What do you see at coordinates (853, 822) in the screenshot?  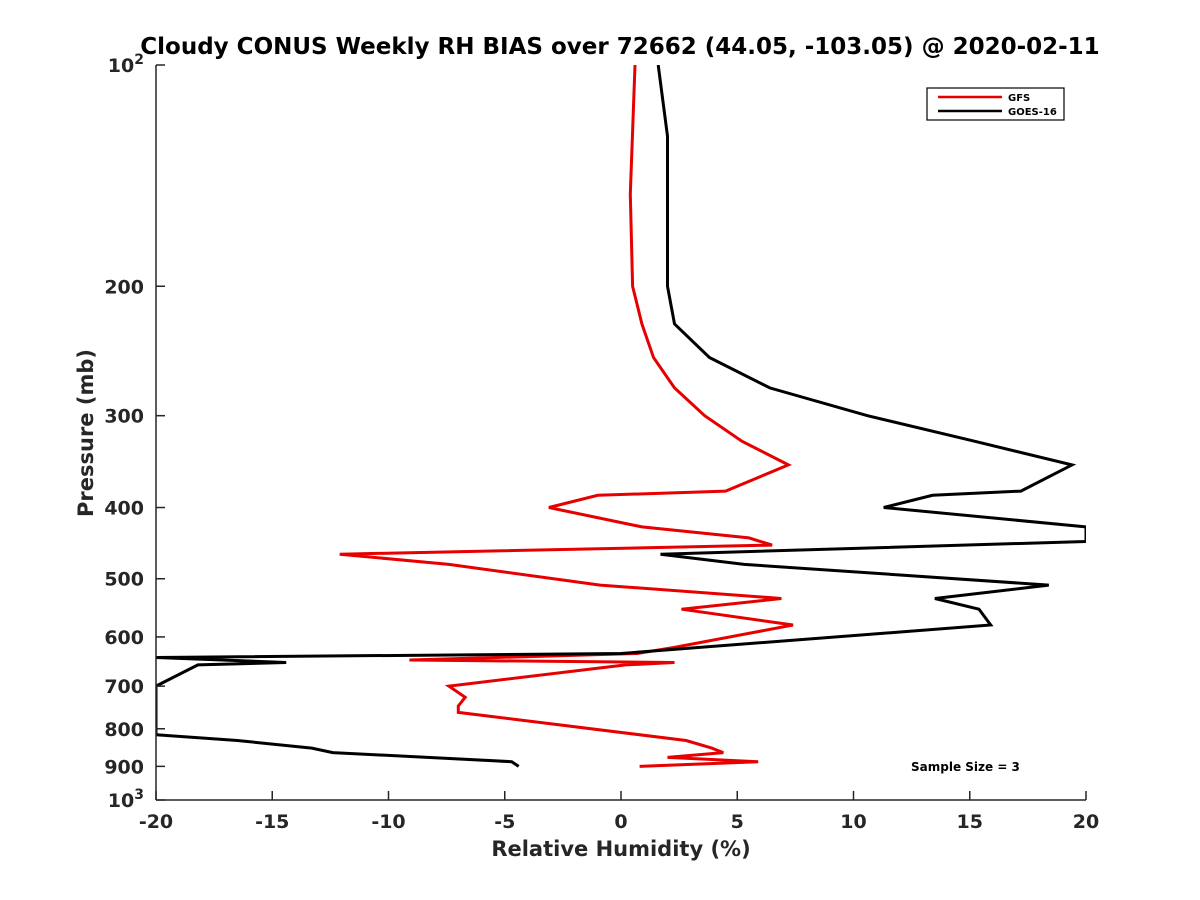 I see `x-tick-label: 10` at bounding box center [853, 822].